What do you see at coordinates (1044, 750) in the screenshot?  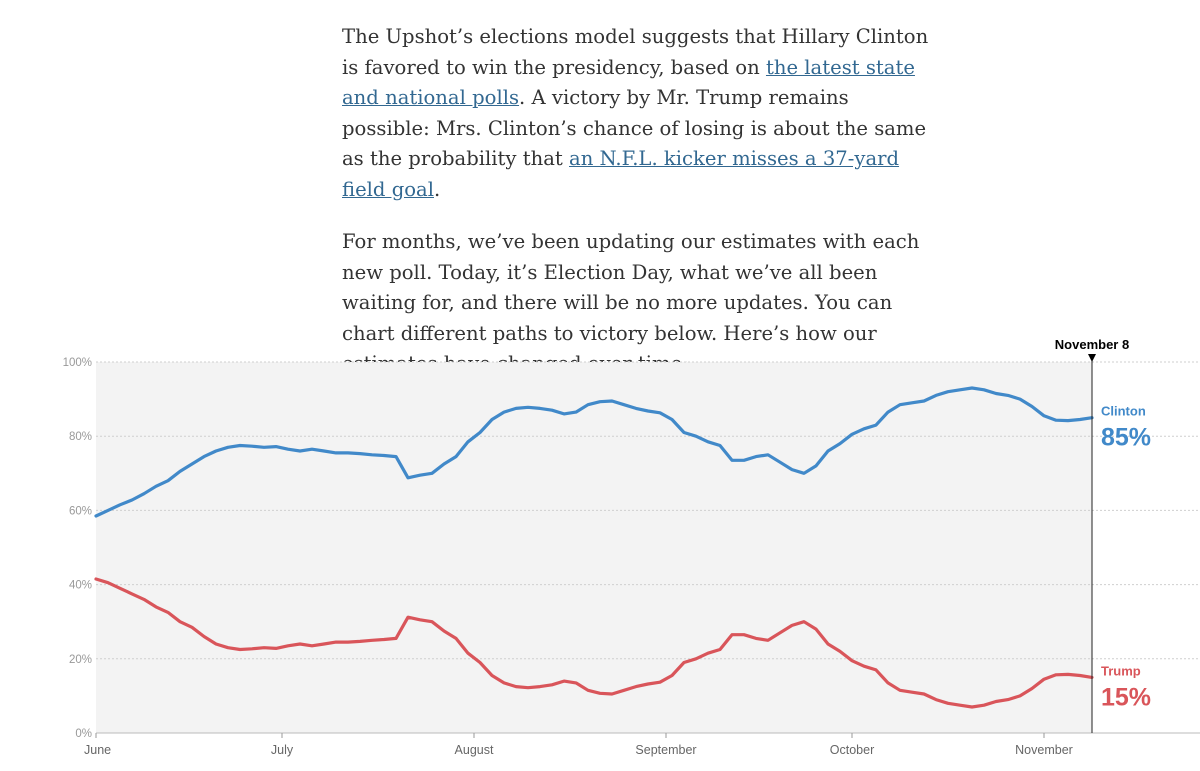 I see `x-tick-label: November` at bounding box center [1044, 750].